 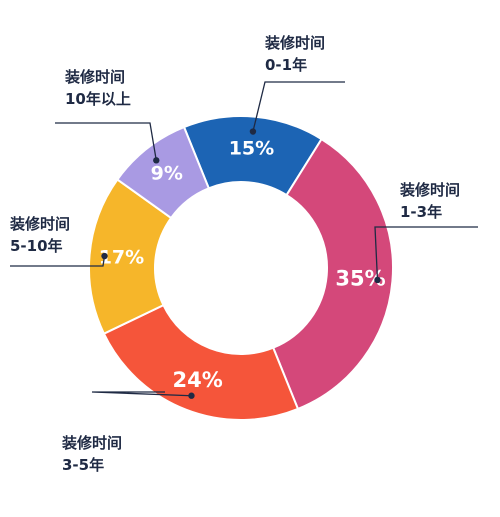 I want to click on slice-value-label-2: 24%, so click(x=197, y=380).